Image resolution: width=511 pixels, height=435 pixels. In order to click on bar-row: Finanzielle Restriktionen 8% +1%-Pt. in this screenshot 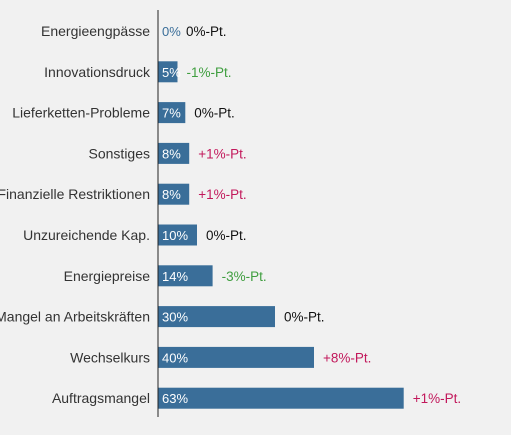, I will do `click(123, 194)`.